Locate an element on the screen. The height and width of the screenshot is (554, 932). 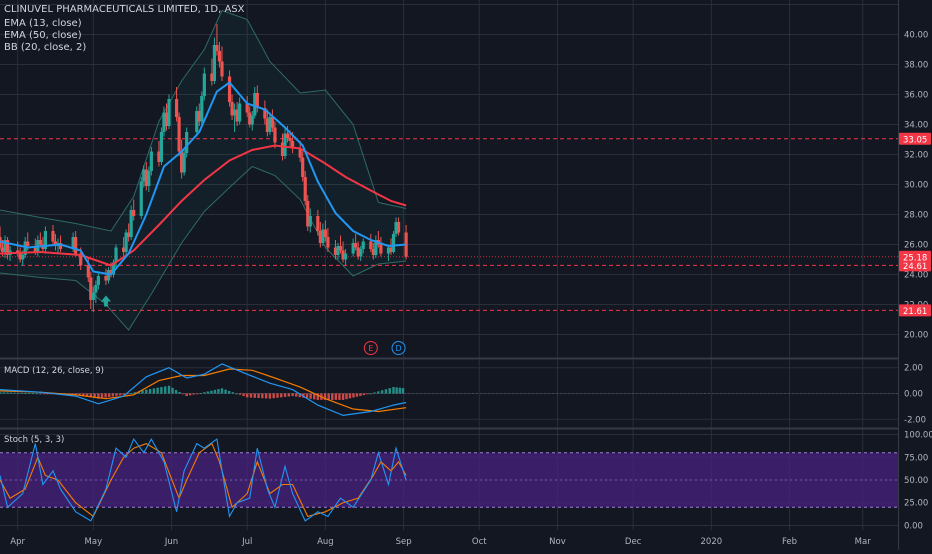
time-axis-label: Feb is located at coordinates (789, 542).